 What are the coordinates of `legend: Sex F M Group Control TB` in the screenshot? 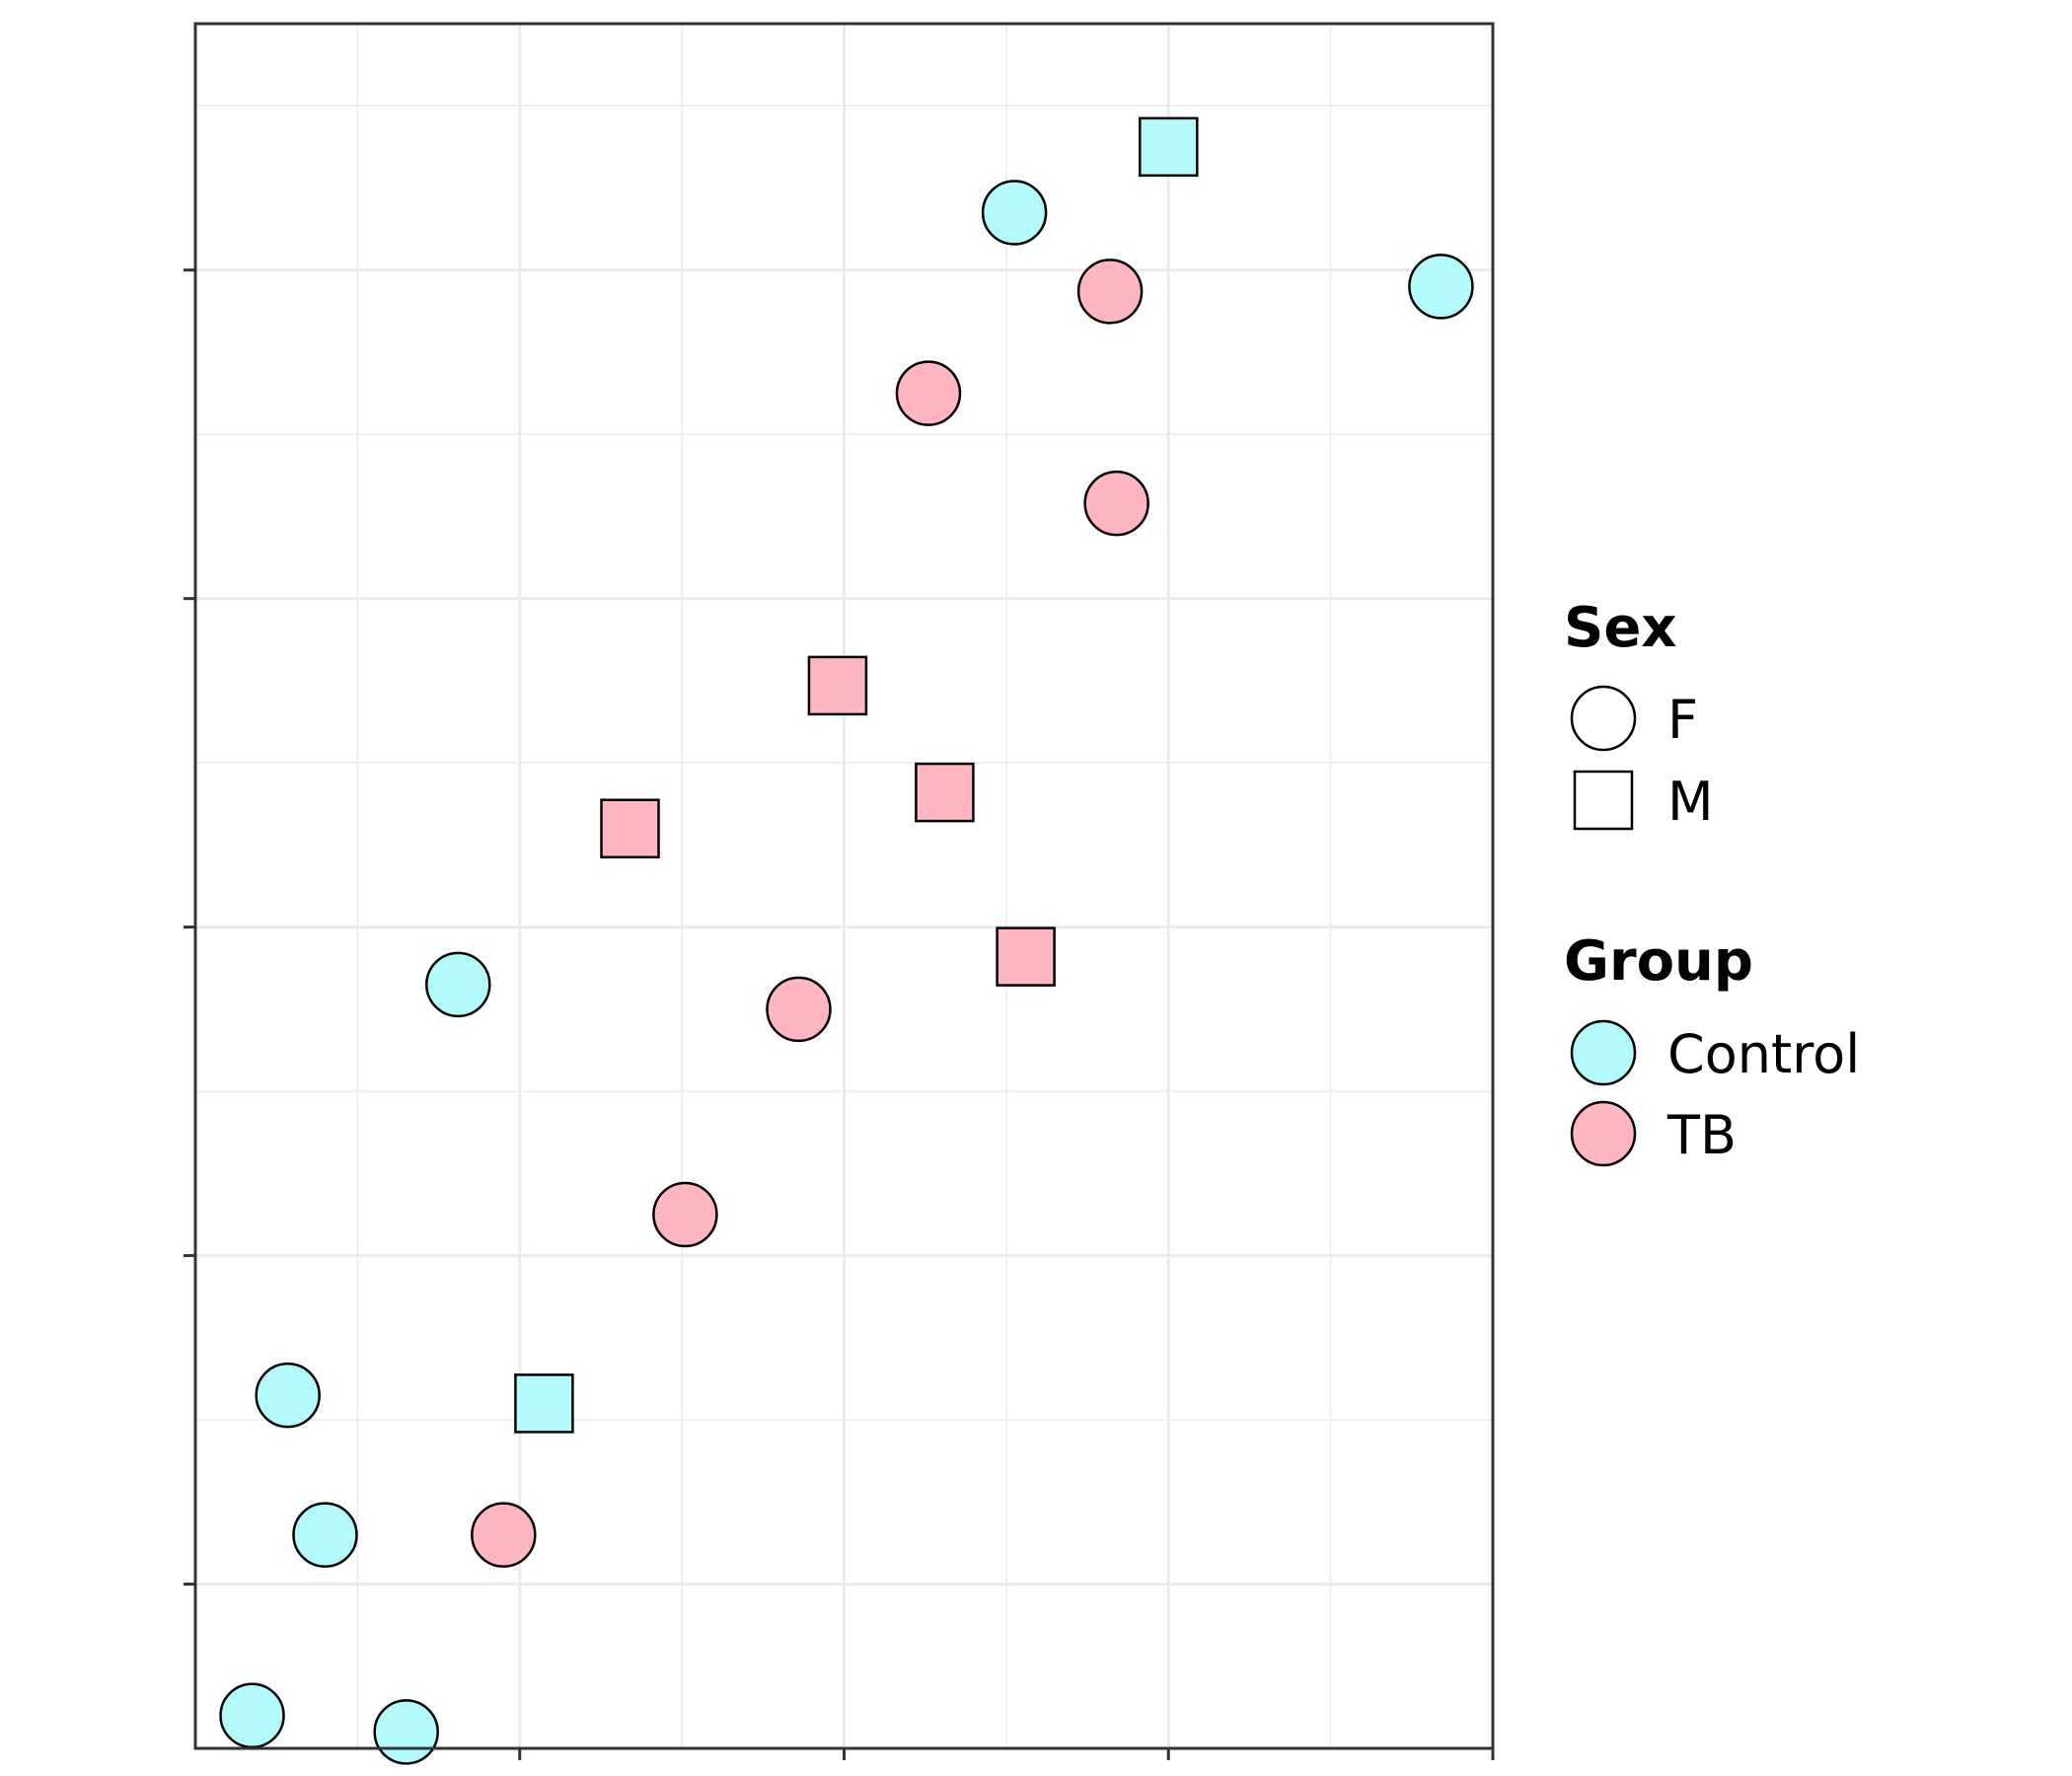 It's located at (1712, 881).